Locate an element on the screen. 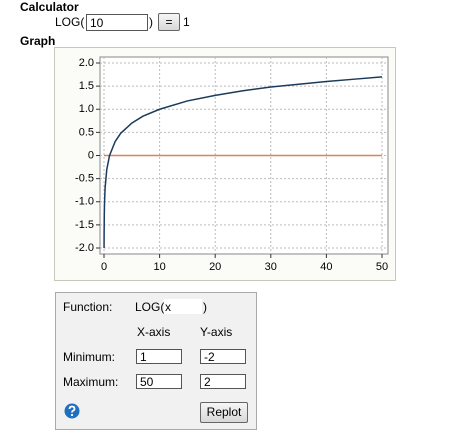 This screenshot has width=450, height=435. y-tick-label: -0.5 is located at coordinates (84, 179).